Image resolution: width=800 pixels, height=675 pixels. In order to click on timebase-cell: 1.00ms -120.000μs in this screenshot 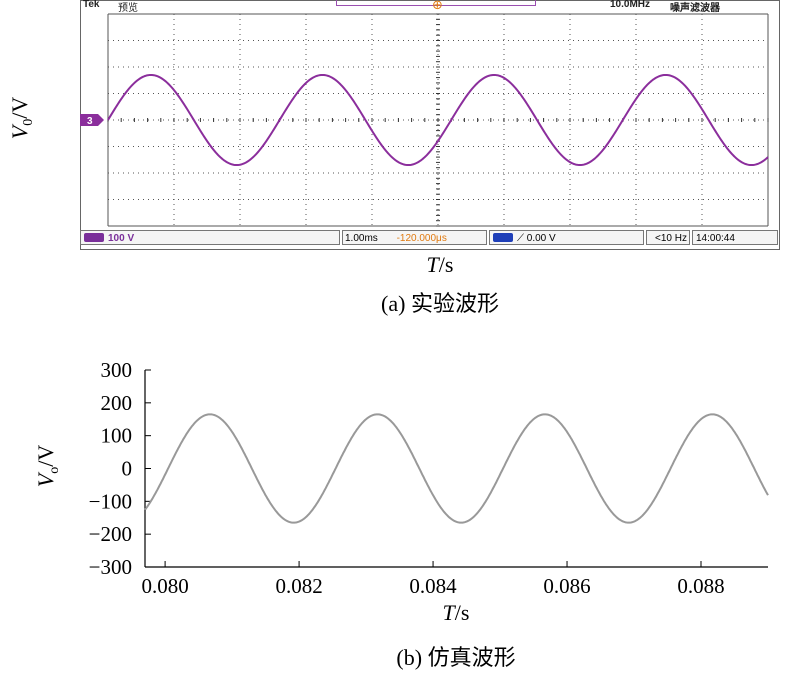, I will do `click(414, 237)`.